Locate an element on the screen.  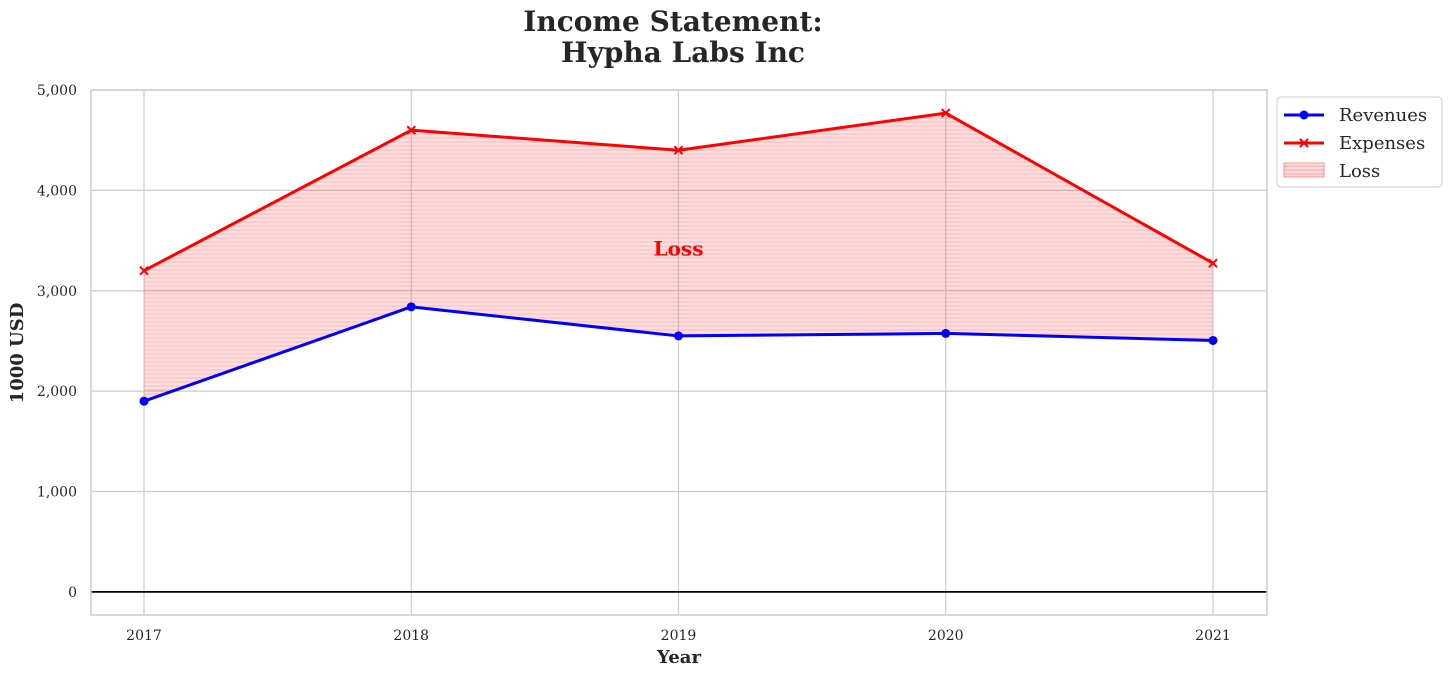
x-tick-label: 2019 is located at coordinates (679, 636).